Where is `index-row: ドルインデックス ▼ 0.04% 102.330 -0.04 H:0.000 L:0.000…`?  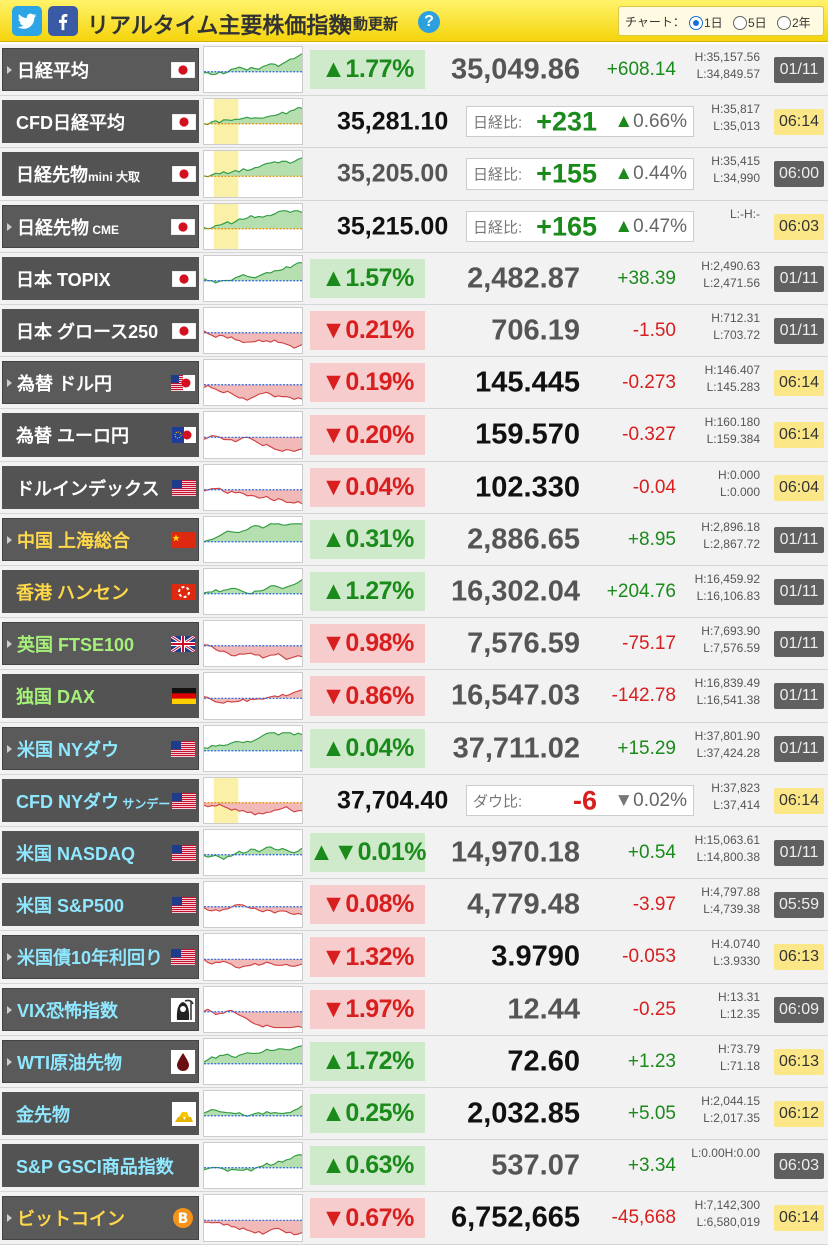 index-row: ドルインデックス ▼ 0.04% 102.330 -0.04 H:0.000 L:0.000… is located at coordinates (414, 488).